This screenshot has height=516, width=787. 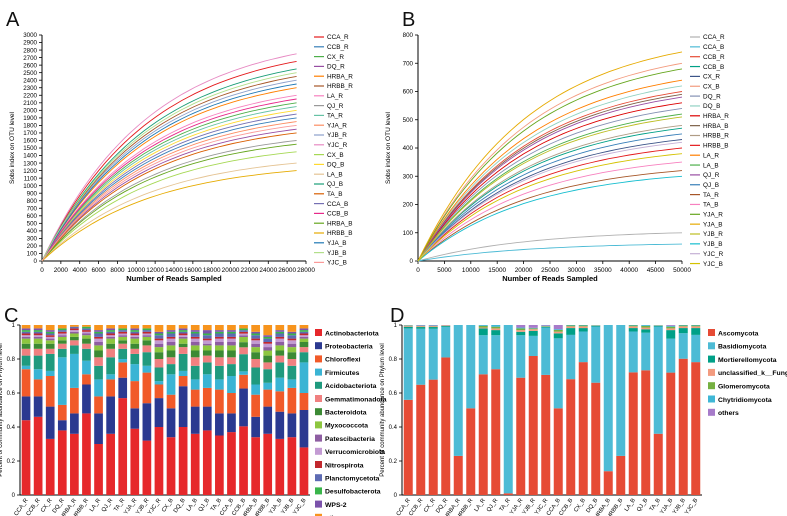 I want to click on series-line-cx-r, so click(x=550, y=200).